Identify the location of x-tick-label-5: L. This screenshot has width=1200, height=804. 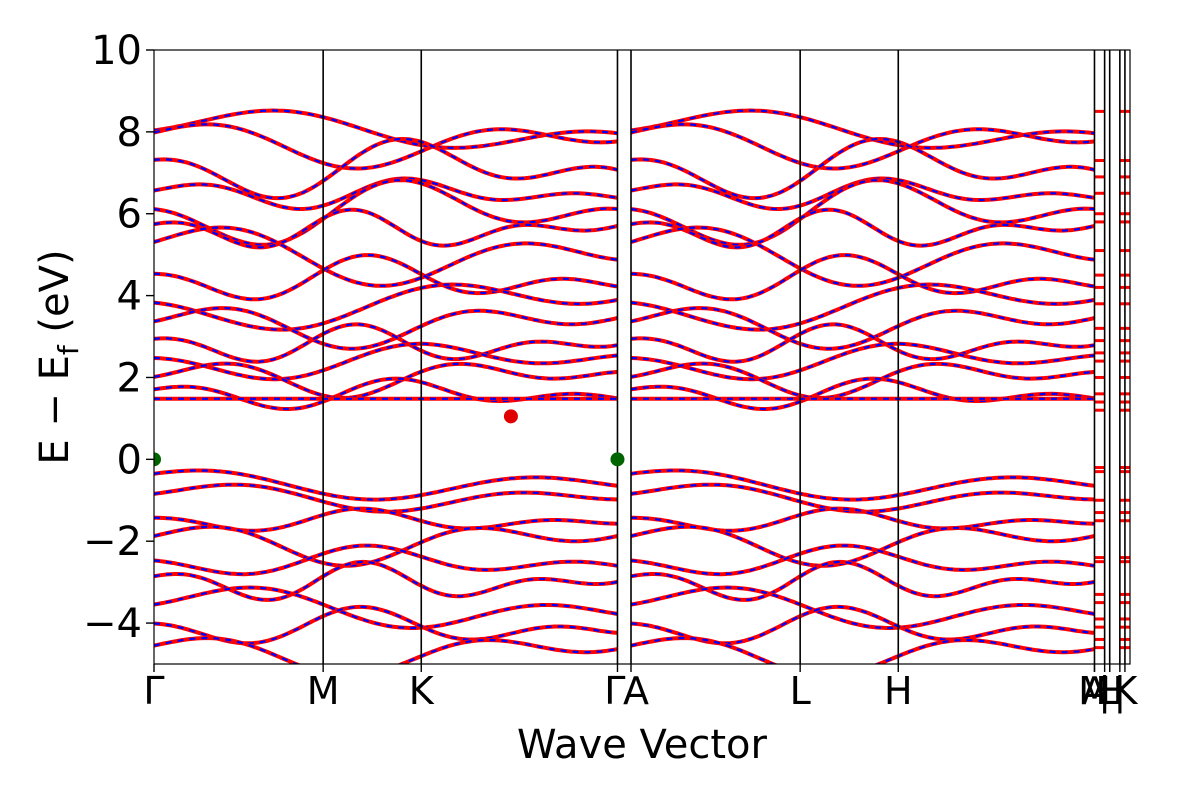
(800, 691).